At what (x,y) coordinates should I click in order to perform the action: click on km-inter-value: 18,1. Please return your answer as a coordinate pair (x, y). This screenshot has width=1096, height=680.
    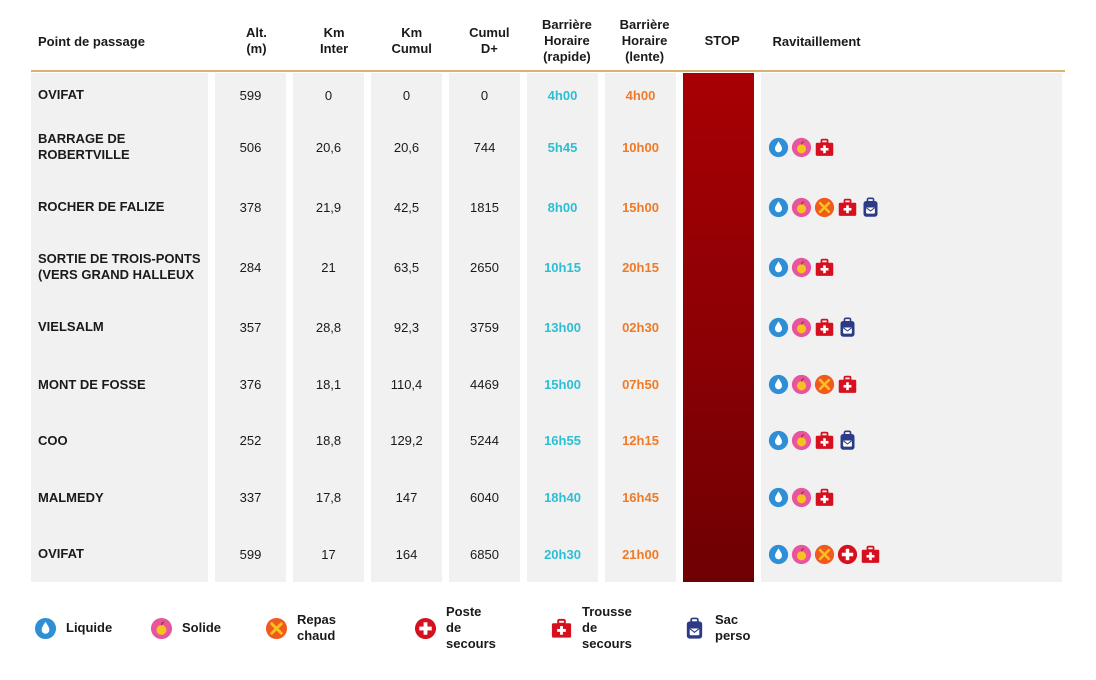
    Looking at the image, I should click on (328, 384).